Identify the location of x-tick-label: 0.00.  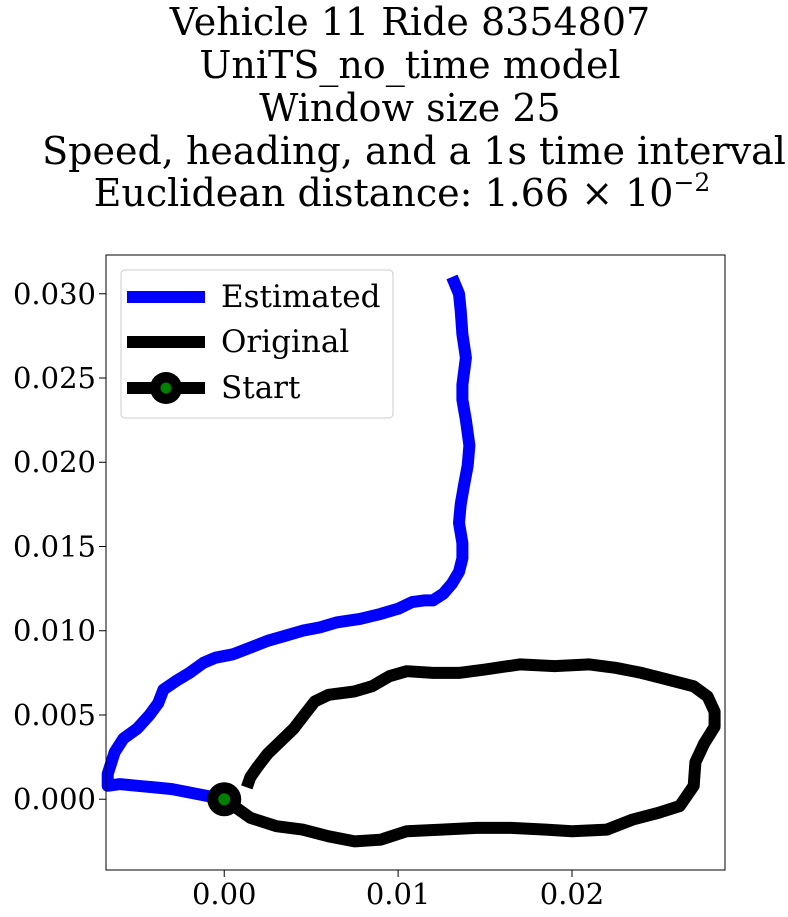
(224, 894).